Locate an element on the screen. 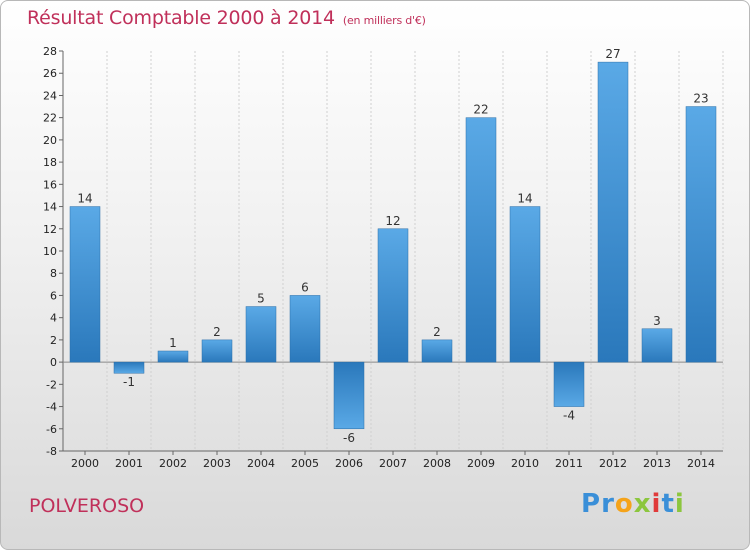 This screenshot has height=550, width=750. y-tick-label: 16 is located at coordinates (50, 184).